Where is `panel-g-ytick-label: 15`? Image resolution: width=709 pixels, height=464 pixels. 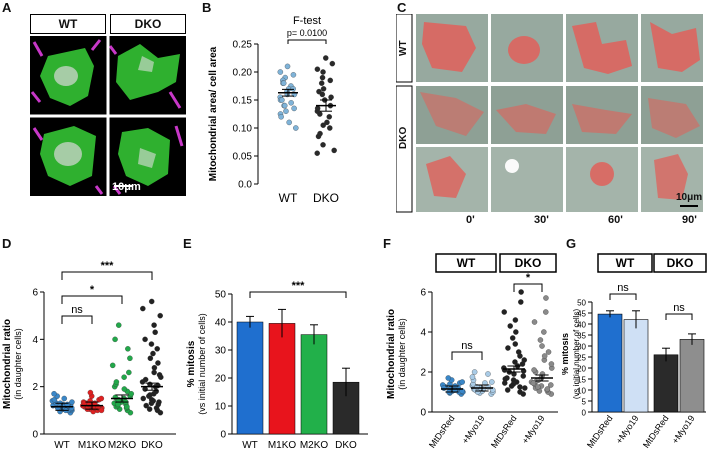
panel-g-ytick-label: 15 is located at coordinates (581, 380).